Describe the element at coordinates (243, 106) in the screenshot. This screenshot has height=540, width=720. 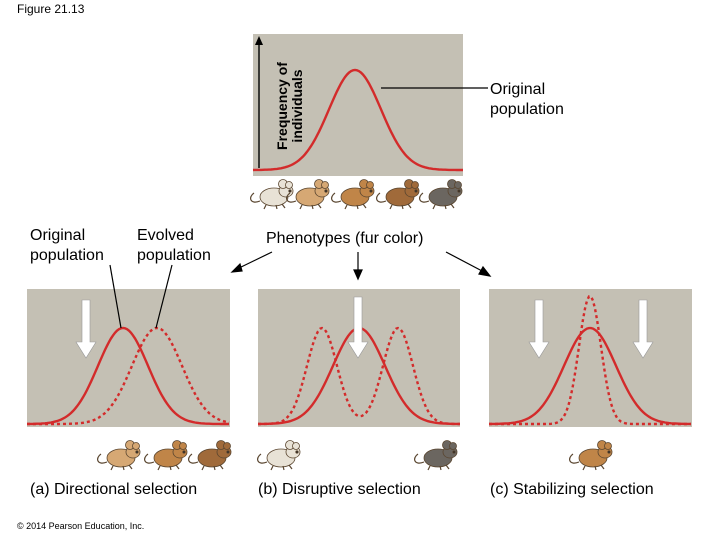
I see `y-axis-label-box: Frequency of individuals` at that location.